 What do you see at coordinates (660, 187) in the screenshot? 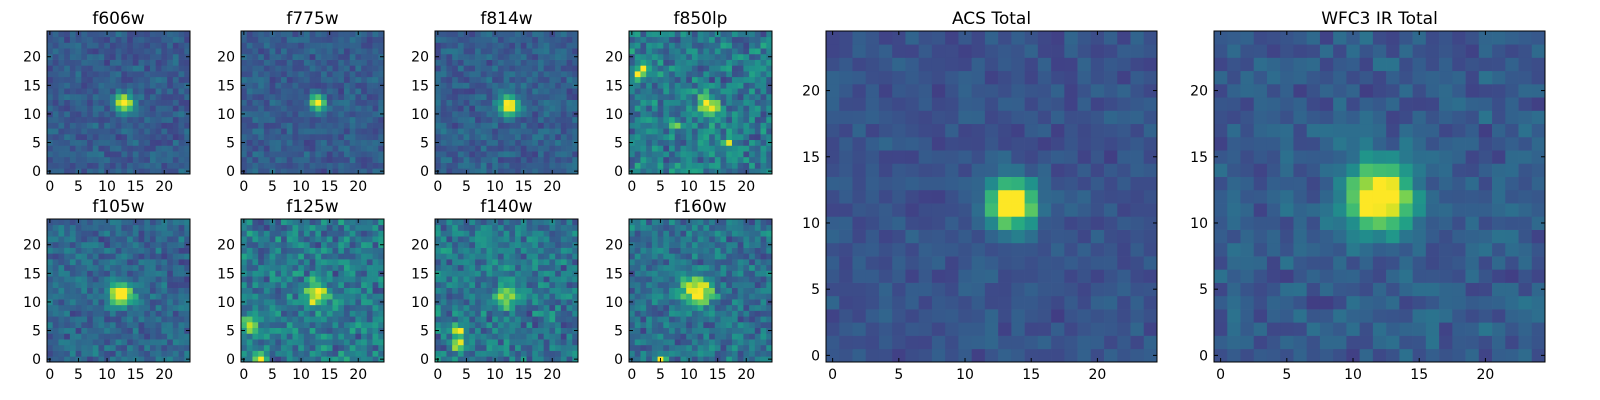
I see `x-tick-label: 5` at bounding box center [660, 187].